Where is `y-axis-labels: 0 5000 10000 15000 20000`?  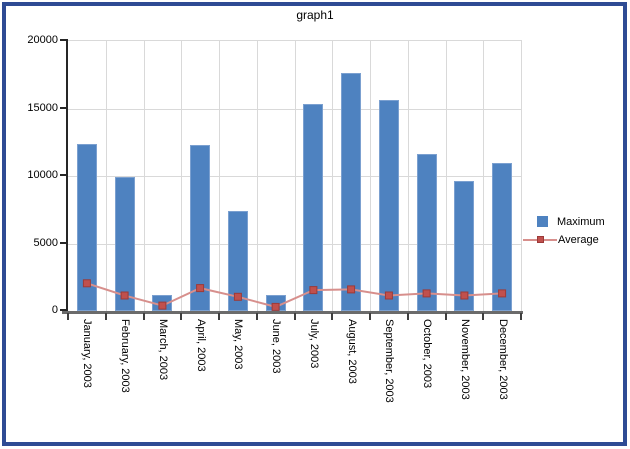 y-axis-labels: 0 5000 10000 15000 20000 is located at coordinates (29, 175).